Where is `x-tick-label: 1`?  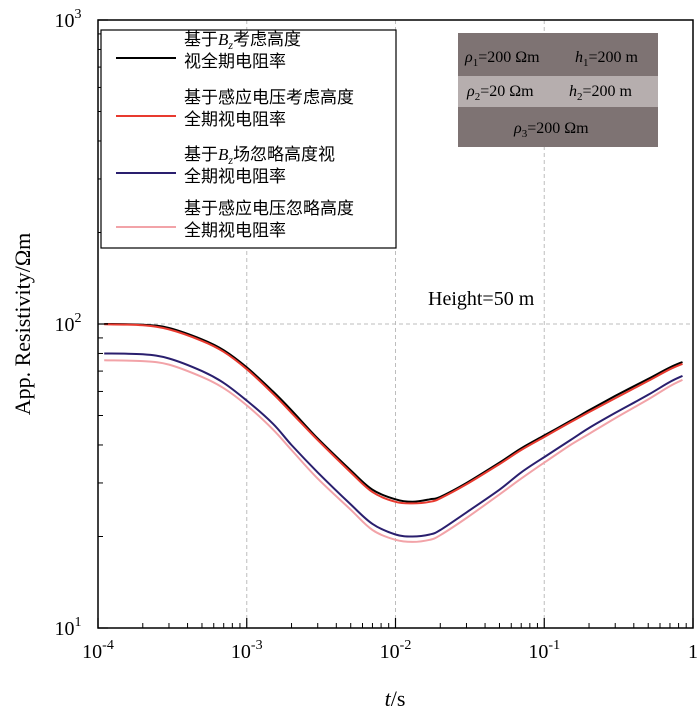 x-tick-label: 1 is located at coordinates (693, 652).